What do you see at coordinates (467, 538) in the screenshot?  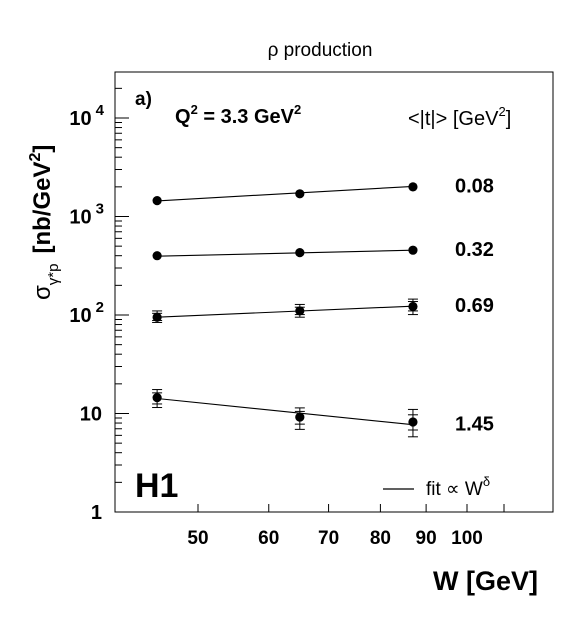 I see `x-tick-label: 100` at bounding box center [467, 538].